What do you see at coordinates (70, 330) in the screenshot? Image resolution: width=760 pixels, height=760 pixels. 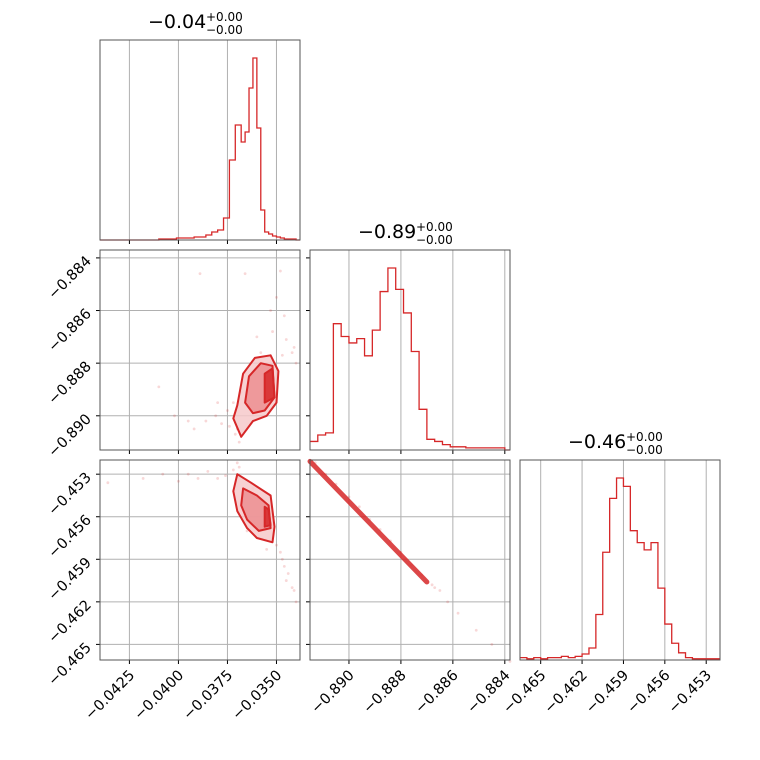 I see `p0_p1-ytick-label-1: −0.886` at bounding box center [70, 330].